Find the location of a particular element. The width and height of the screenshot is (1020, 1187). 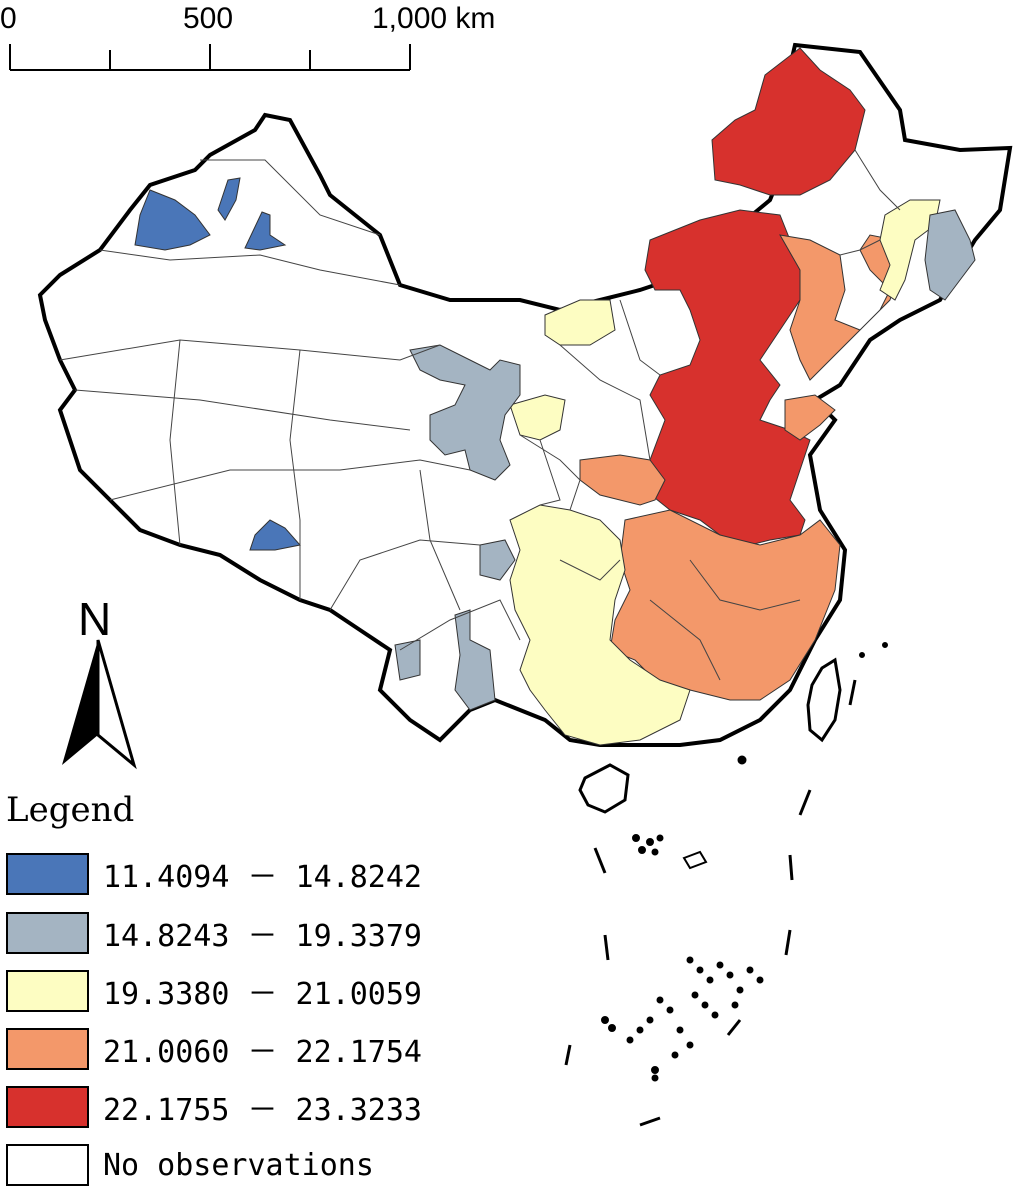

scale-bar is located at coordinates (210, 57).